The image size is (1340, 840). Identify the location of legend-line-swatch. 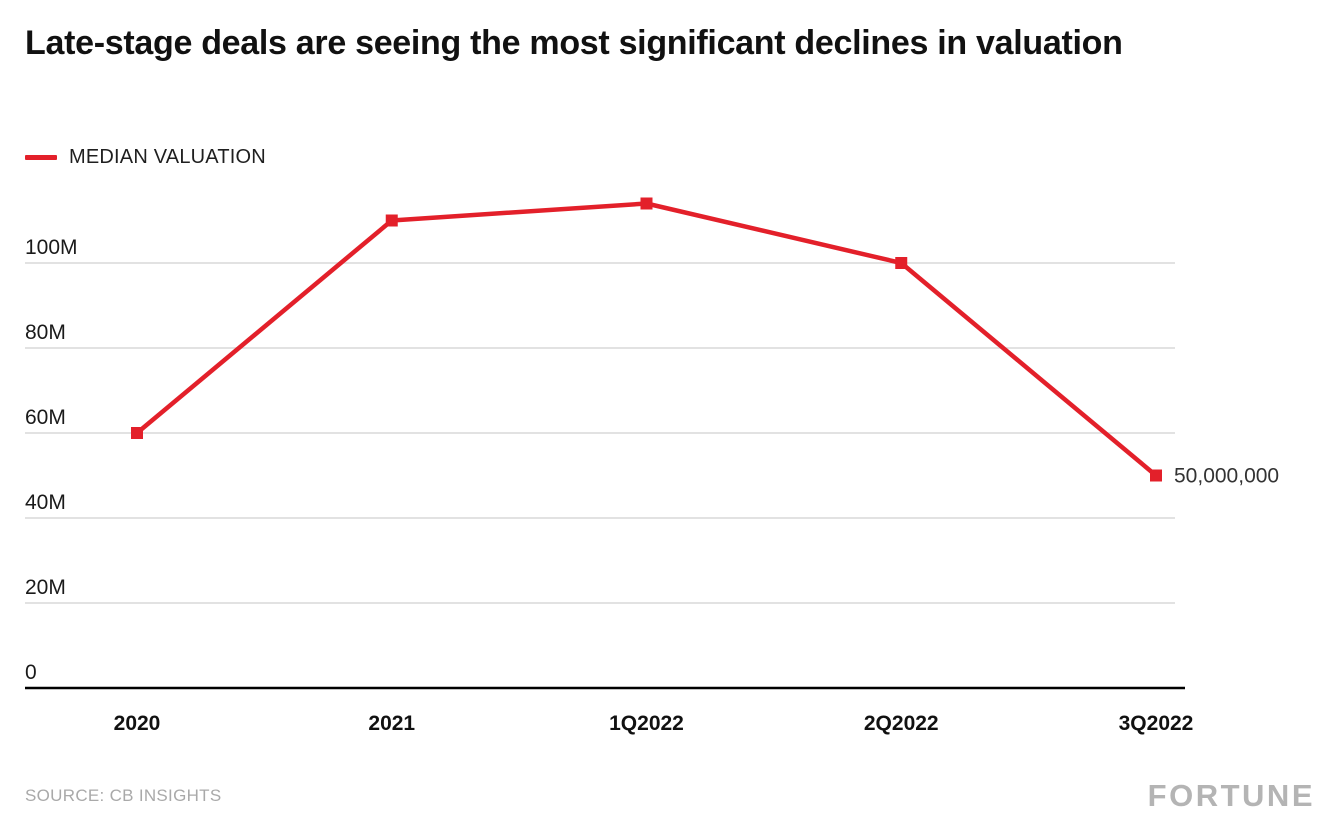
(41, 157).